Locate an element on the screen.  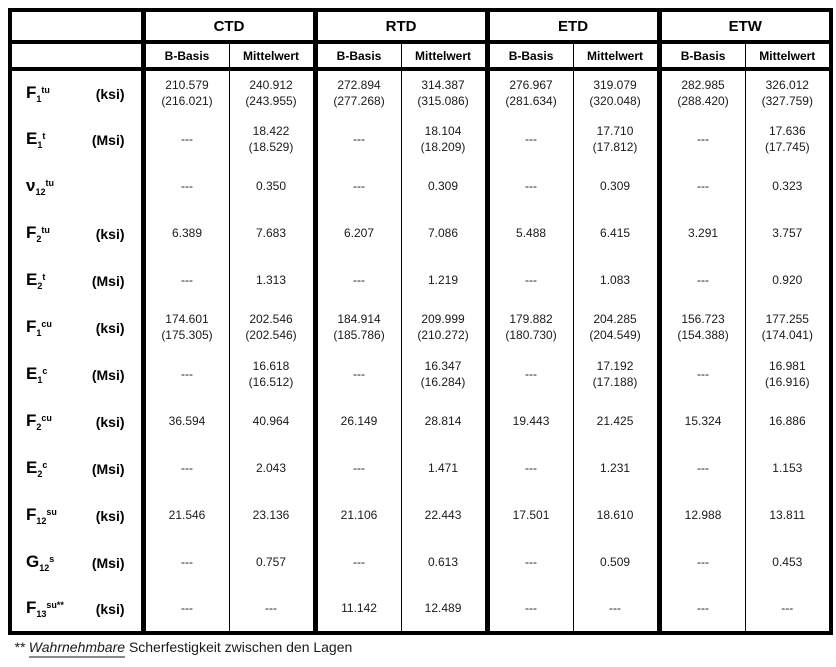
value-cell: 40.964 is located at coordinates (272, 421).